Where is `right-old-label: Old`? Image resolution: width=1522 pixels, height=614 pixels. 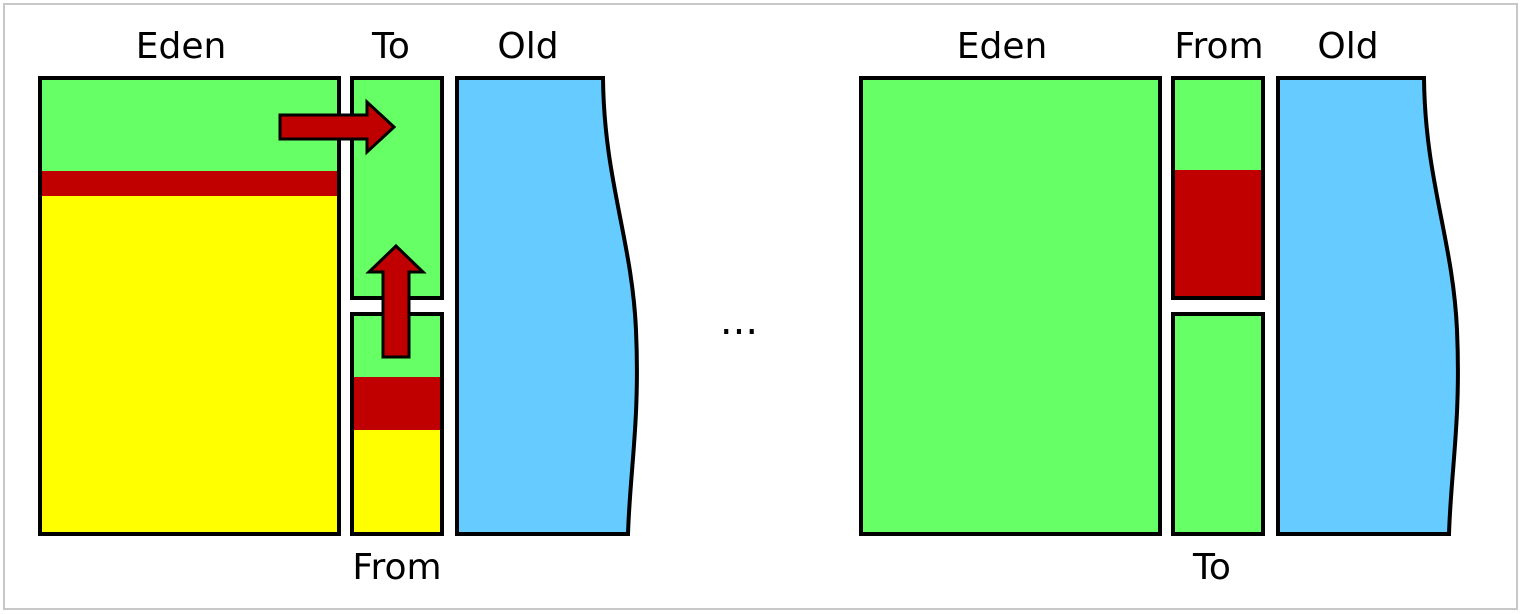
right-old-label: Old is located at coordinates (1347, 46).